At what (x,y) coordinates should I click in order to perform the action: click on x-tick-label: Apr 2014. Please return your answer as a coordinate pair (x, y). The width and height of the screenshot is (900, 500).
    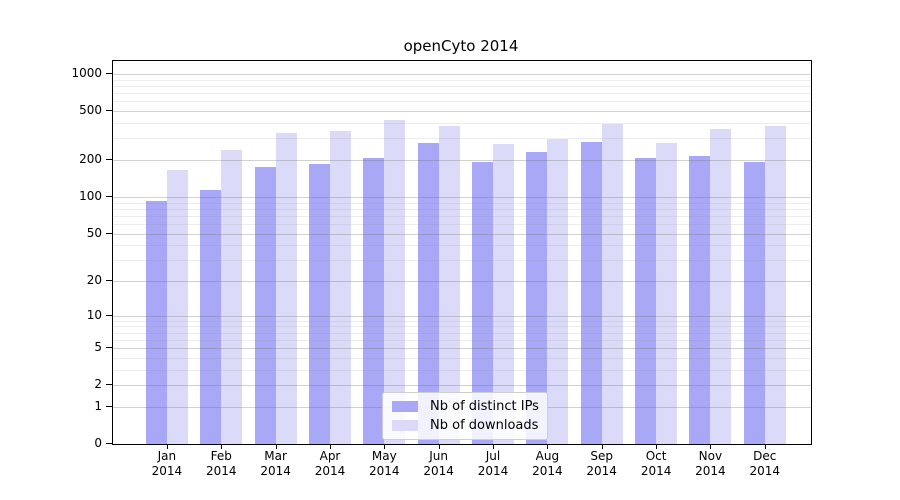
    Looking at the image, I should click on (330, 463).